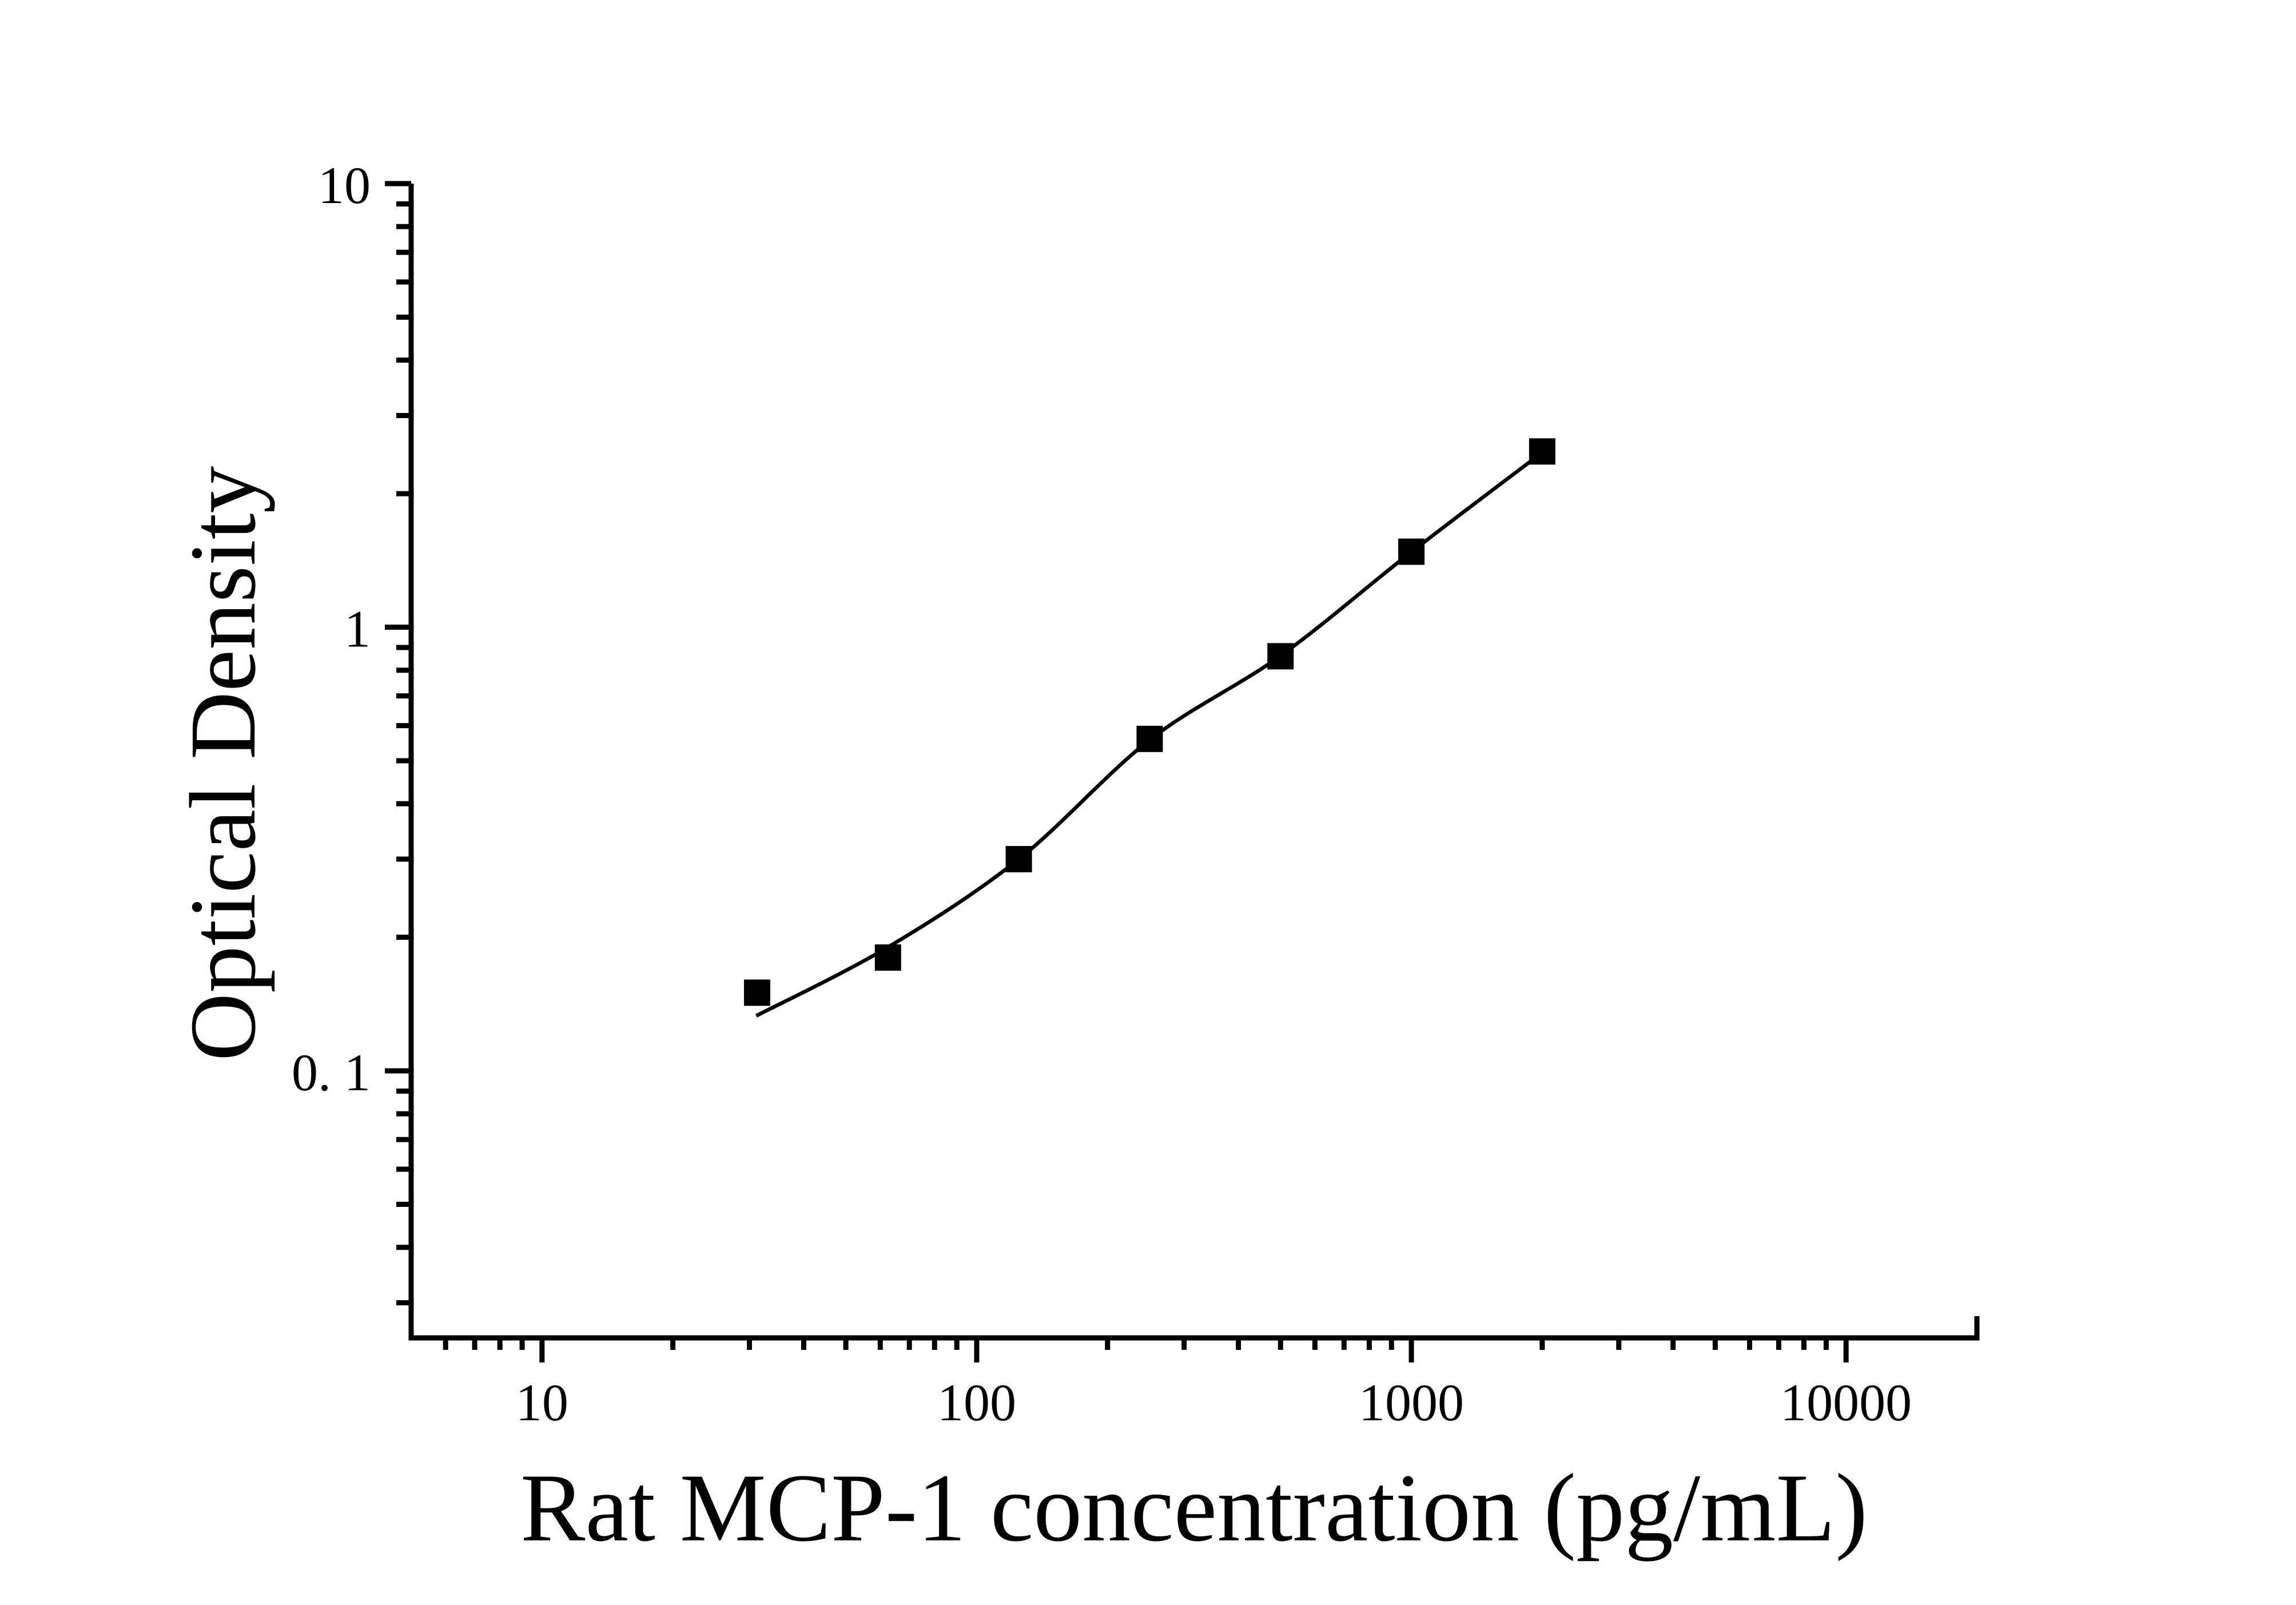 The height and width of the screenshot is (1605, 2296). I want to click on y-axis-title: Optical Density, so click(223, 763).